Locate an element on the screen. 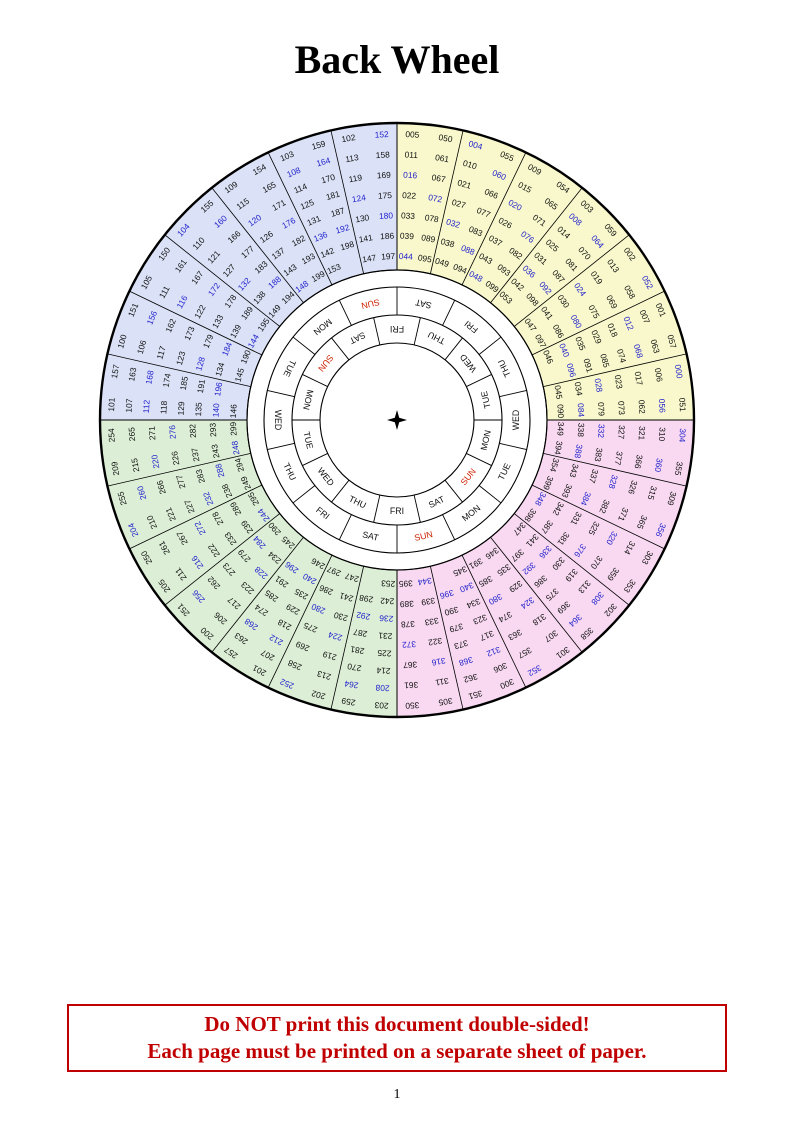 The image size is (794, 1123). year-label: 248 is located at coordinates (235, 448).